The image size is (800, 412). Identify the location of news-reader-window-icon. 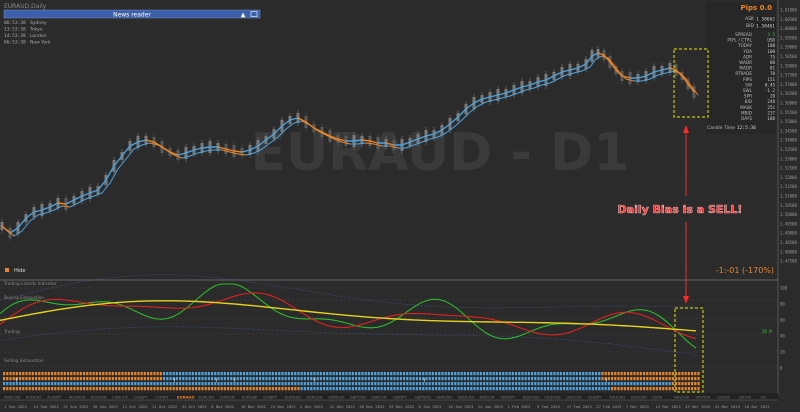
(254, 14).